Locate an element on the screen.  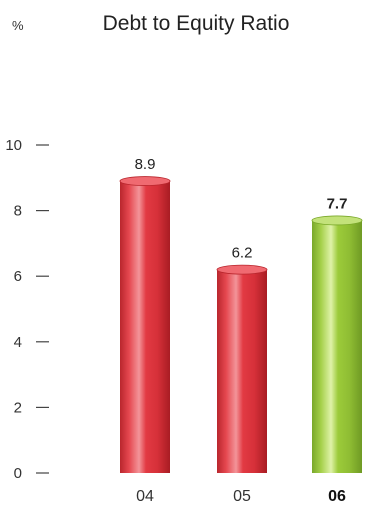
y-tick-label: 4 is located at coordinates (18, 342).